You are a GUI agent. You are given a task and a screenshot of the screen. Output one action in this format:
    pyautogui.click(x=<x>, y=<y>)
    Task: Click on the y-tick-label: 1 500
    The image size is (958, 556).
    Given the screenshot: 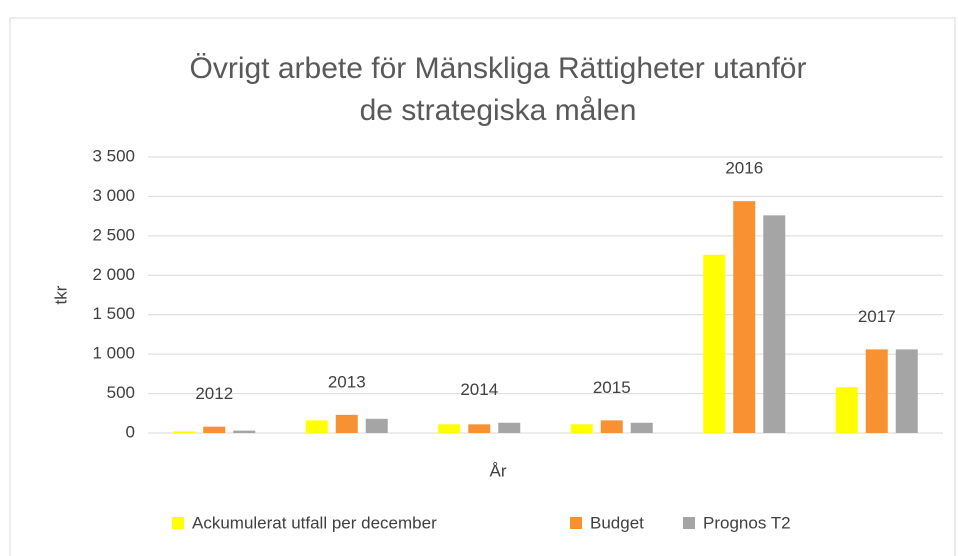 What is the action you would take?
    pyautogui.click(x=113, y=313)
    